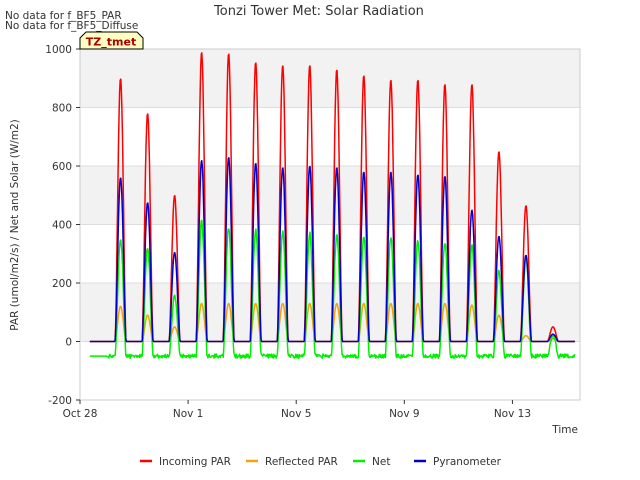  Describe the element at coordinates (63, 16) in the screenshot. I see `no-data-note-1: No data for f_BF5_PAR` at that location.